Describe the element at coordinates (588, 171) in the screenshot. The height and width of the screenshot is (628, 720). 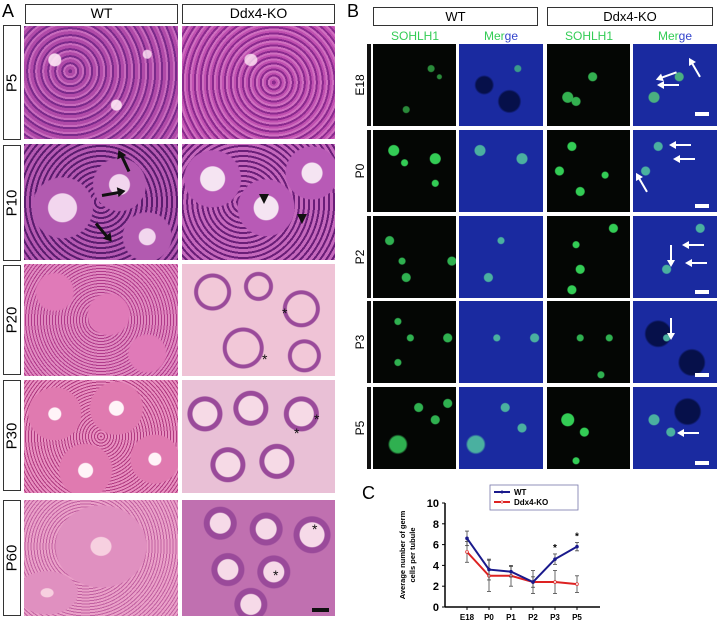
I see `fluo-sohlh1-ko-p0` at that location.